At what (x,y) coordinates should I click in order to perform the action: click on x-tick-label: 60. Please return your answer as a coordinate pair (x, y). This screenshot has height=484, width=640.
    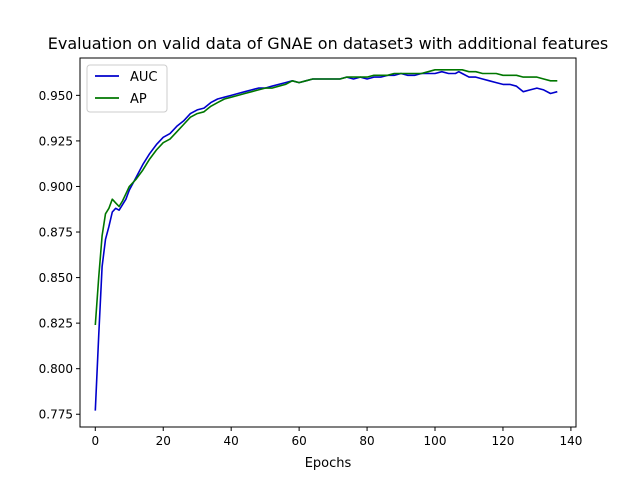
    Looking at the image, I should click on (298, 441).